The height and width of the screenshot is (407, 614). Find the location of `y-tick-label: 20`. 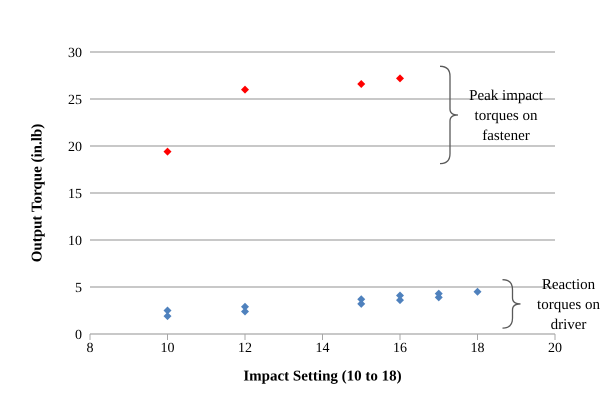

y-tick-label: 20 is located at coordinates (75, 147).